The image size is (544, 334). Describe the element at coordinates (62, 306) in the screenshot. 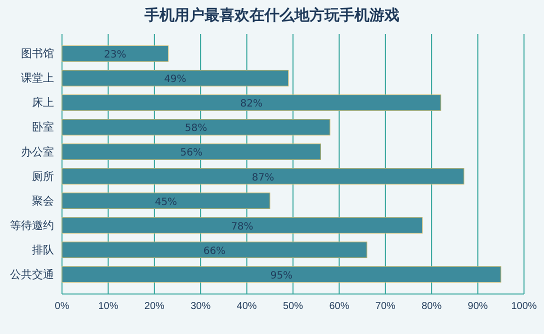

I see `x-tick-label: 0%` at that location.